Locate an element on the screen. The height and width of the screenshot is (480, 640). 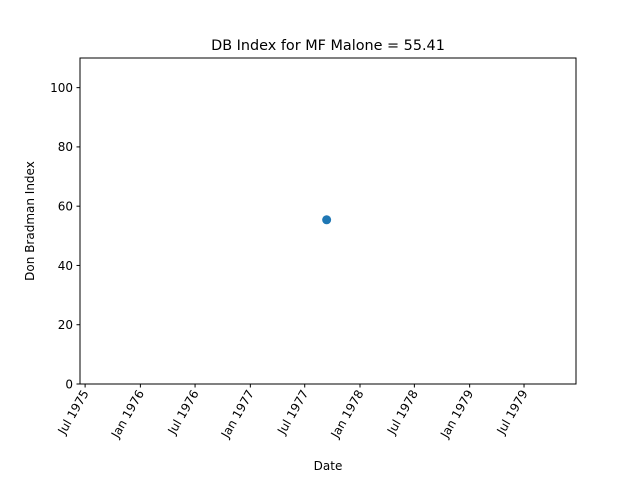
data-points is located at coordinates (327, 220).